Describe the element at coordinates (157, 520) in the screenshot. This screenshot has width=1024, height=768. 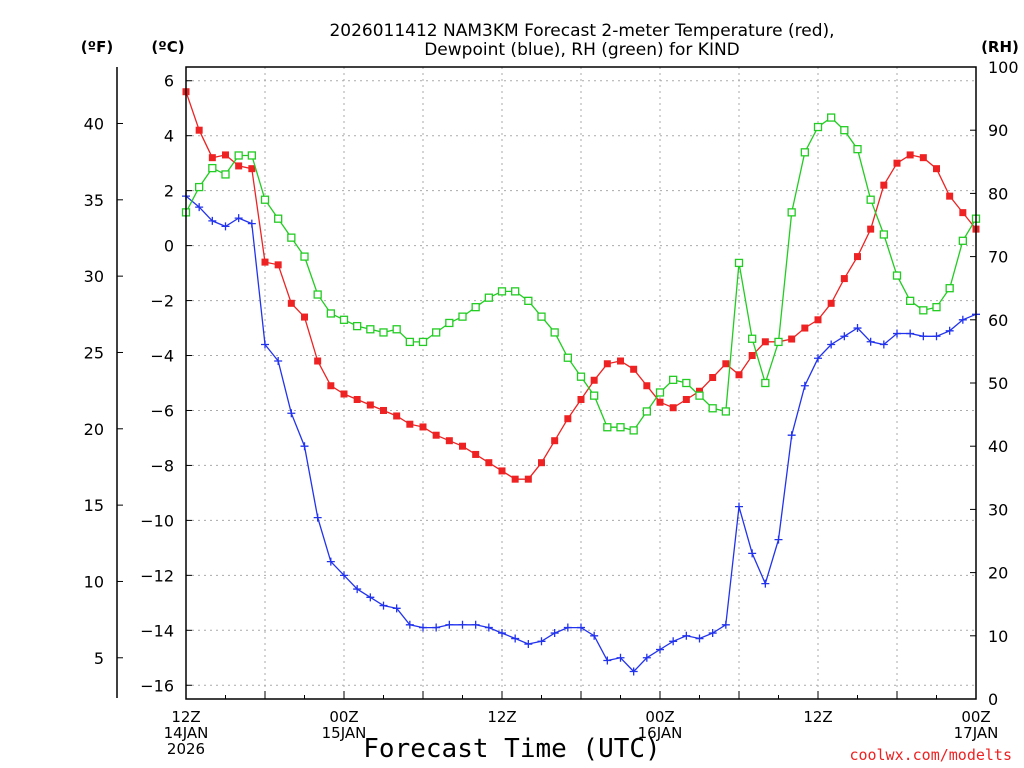
I see `celsius-tick-label: −10` at that location.